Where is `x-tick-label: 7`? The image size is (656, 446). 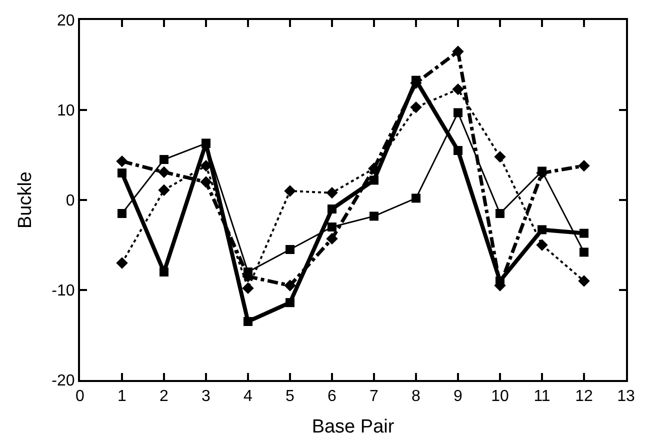
x-tick-label: 7 is located at coordinates (374, 397).